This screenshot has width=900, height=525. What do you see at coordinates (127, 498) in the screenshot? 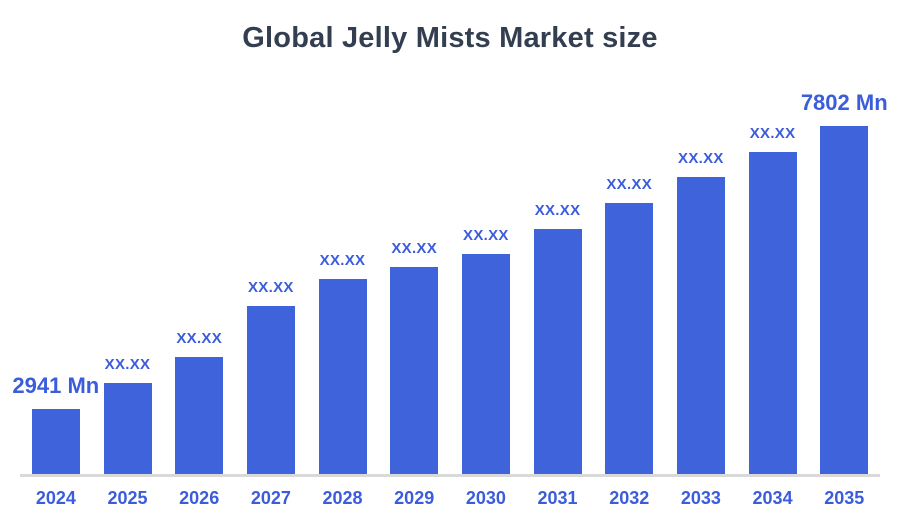
I see `x-axis-label: 2025` at bounding box center [127, 498].